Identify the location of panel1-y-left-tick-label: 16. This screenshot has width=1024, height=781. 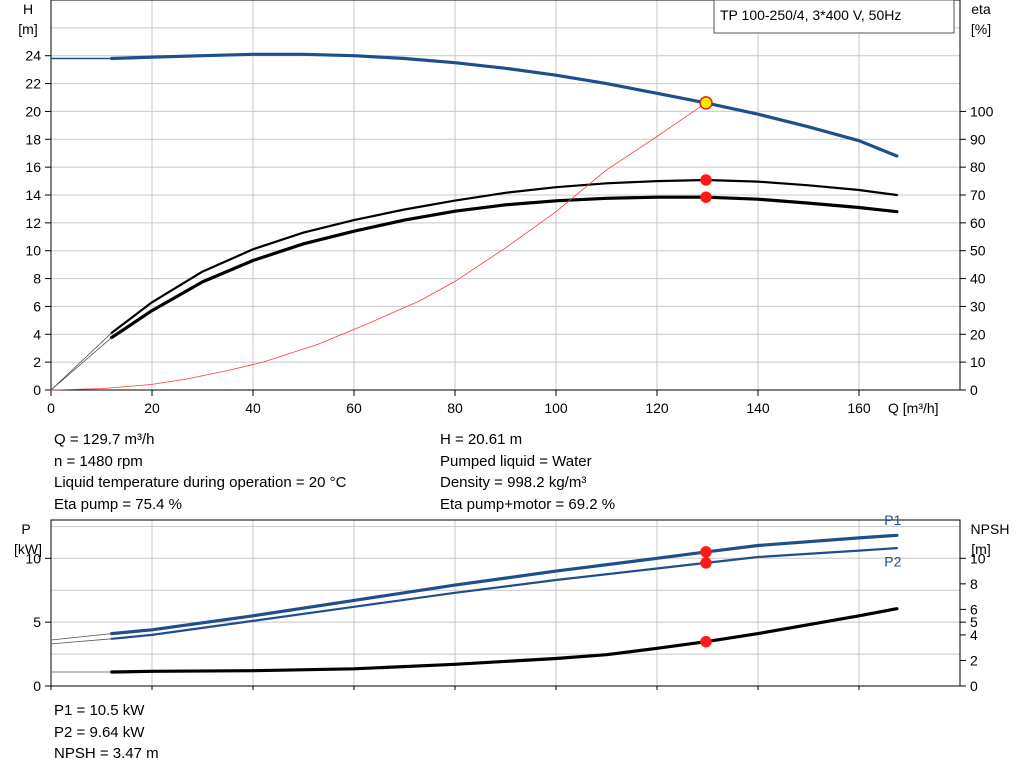
(33, 167).